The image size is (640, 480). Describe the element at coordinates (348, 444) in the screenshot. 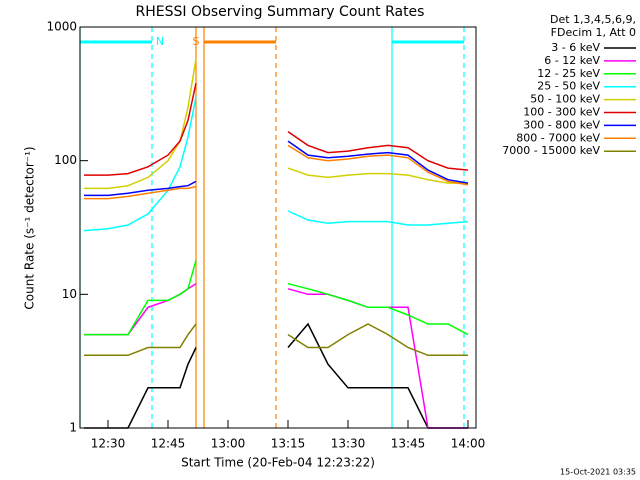

I see `x-tick-label: 13:30` at that location.